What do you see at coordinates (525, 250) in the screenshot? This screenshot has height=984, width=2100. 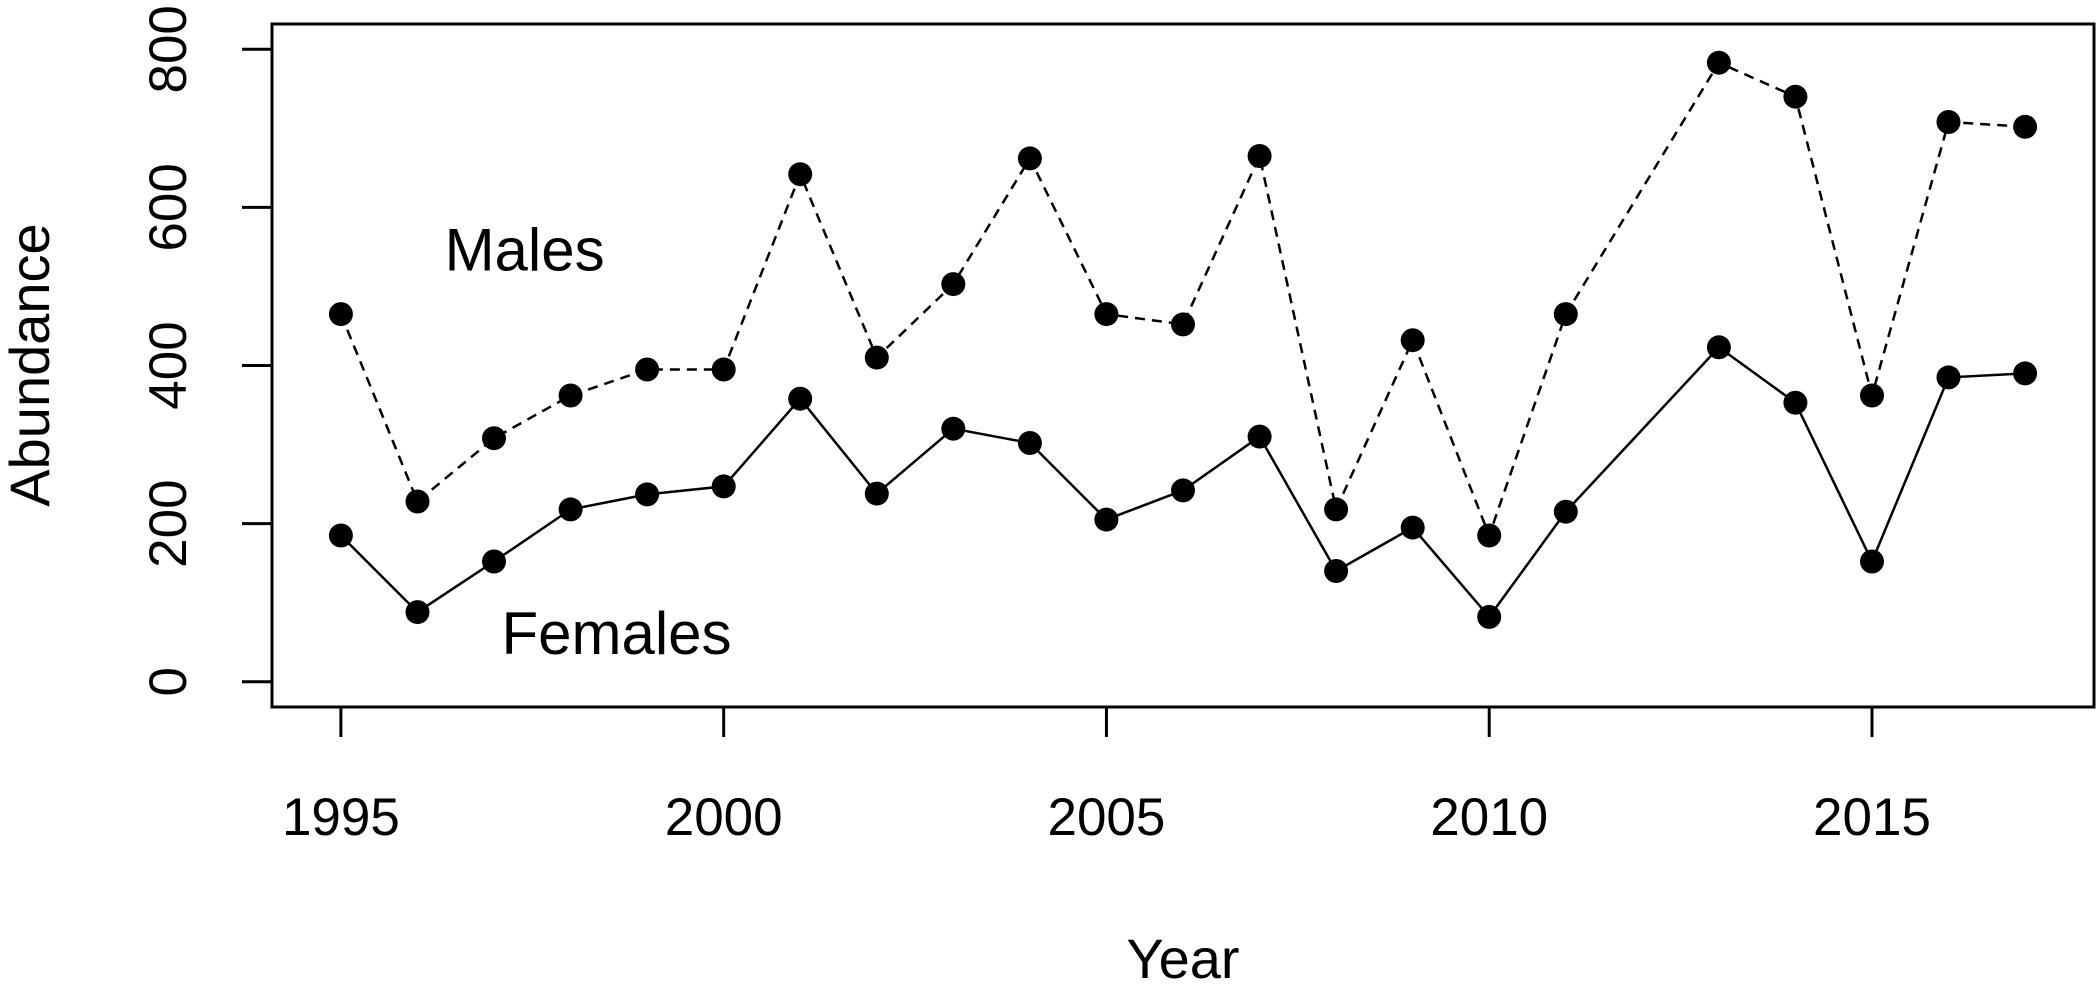 I see `males-label: Males` at bounding box center [525, 250].